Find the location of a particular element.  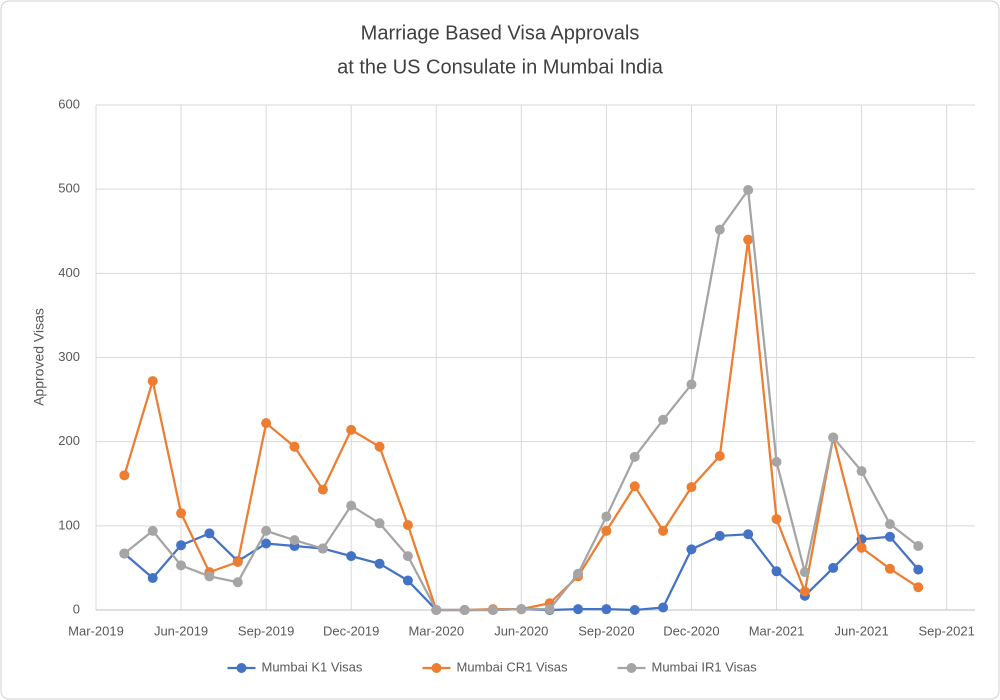

chart-title: Marriage Based Visa Approvals is located at coordinates (500, 33).